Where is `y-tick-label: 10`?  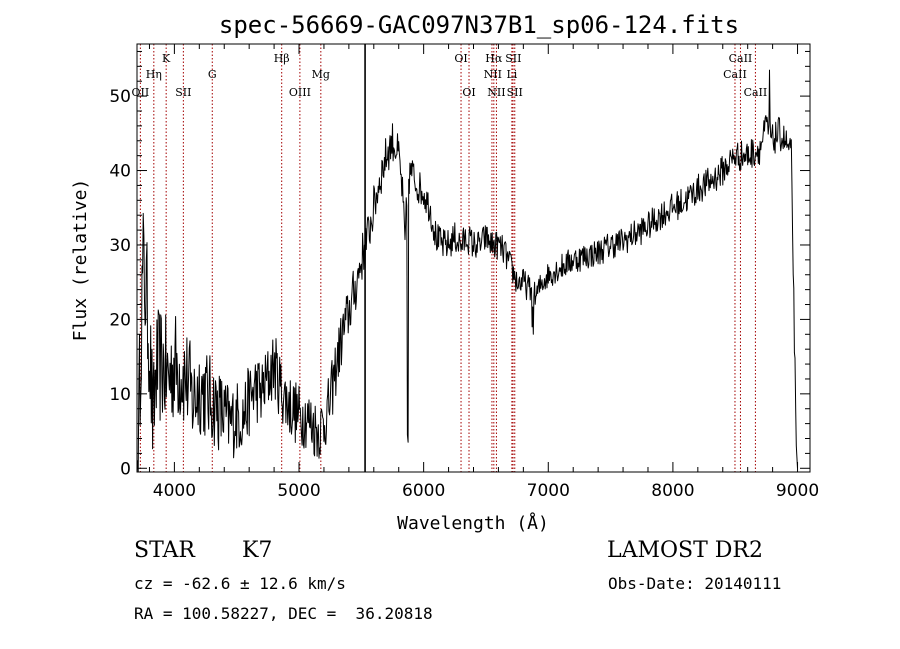
y-tick-label: 10 is located at coordinates (120, 395).